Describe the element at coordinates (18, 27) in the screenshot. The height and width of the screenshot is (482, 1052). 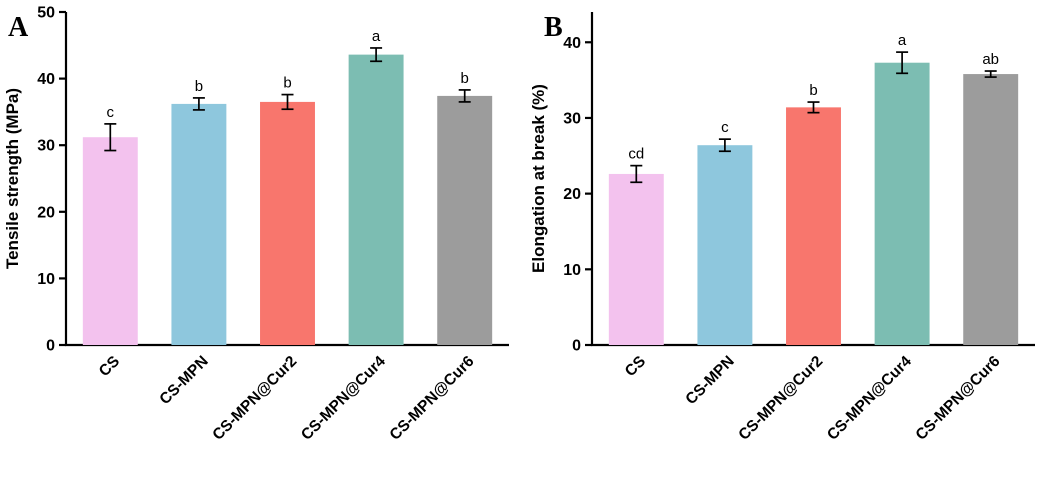
I see `panel-label: A` at that location.